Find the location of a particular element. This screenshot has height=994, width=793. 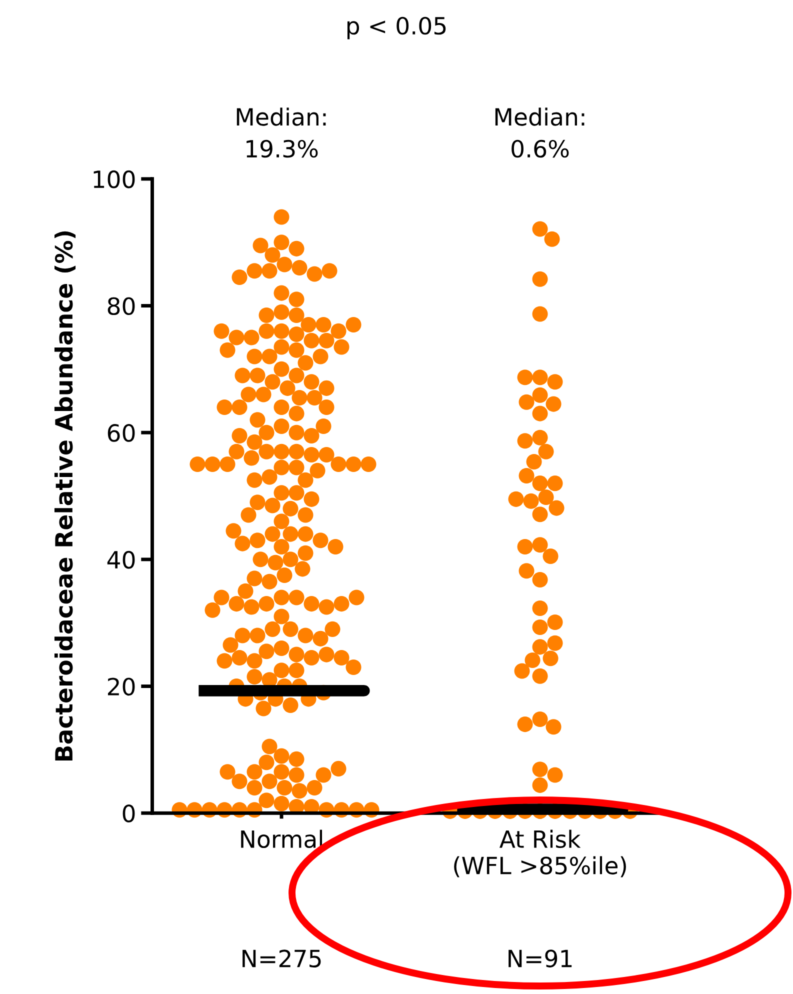

chart-title: p < 0.05 is located at coordinates (396, 28).